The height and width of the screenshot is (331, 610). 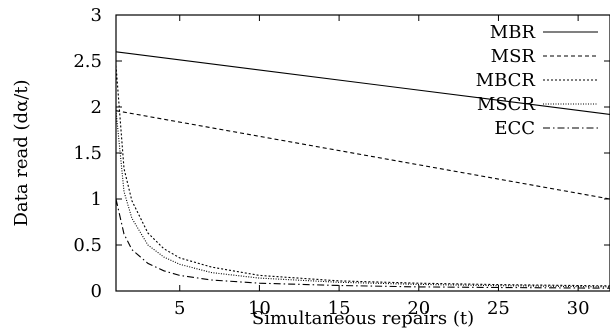 What do you see at coordinates (513, 56) in the screenshot?
I see `legend-label-msr: MSR` at bounding box center [513, 56].